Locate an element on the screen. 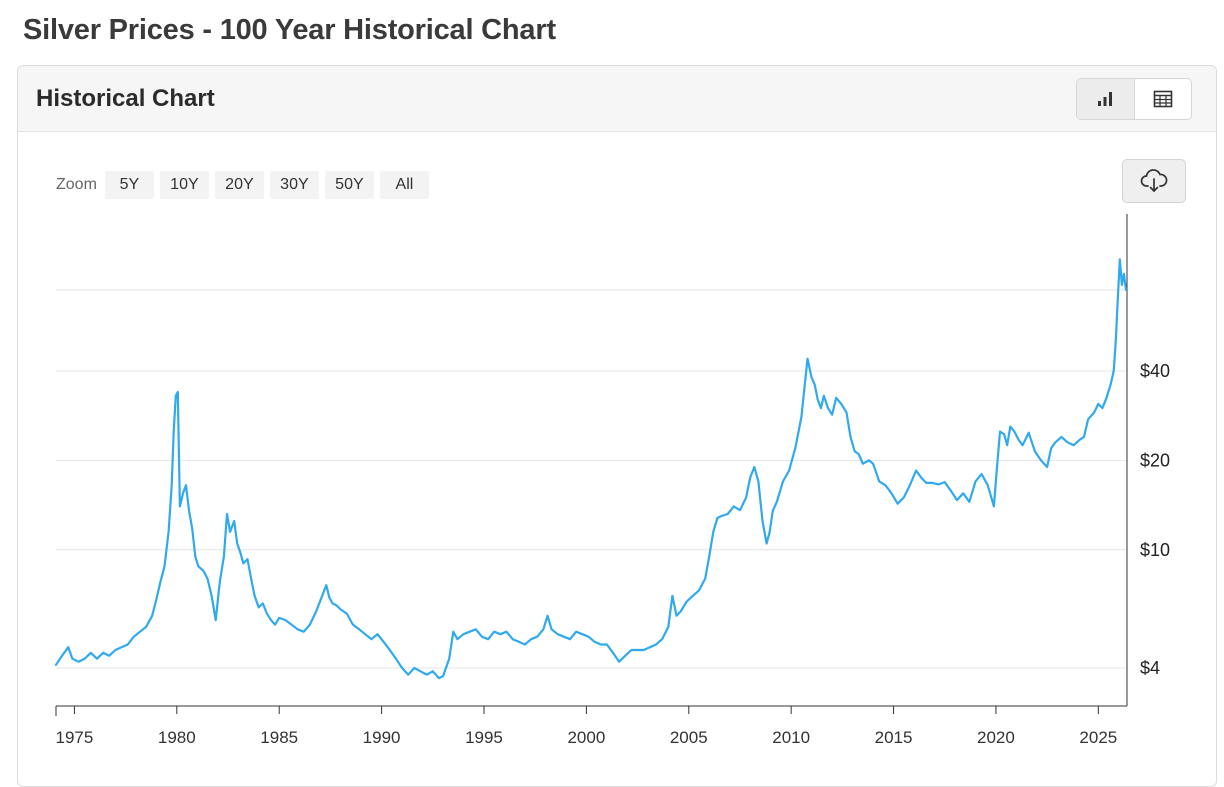  y-tick-label: $10 is located at coordinates (1155, 550).